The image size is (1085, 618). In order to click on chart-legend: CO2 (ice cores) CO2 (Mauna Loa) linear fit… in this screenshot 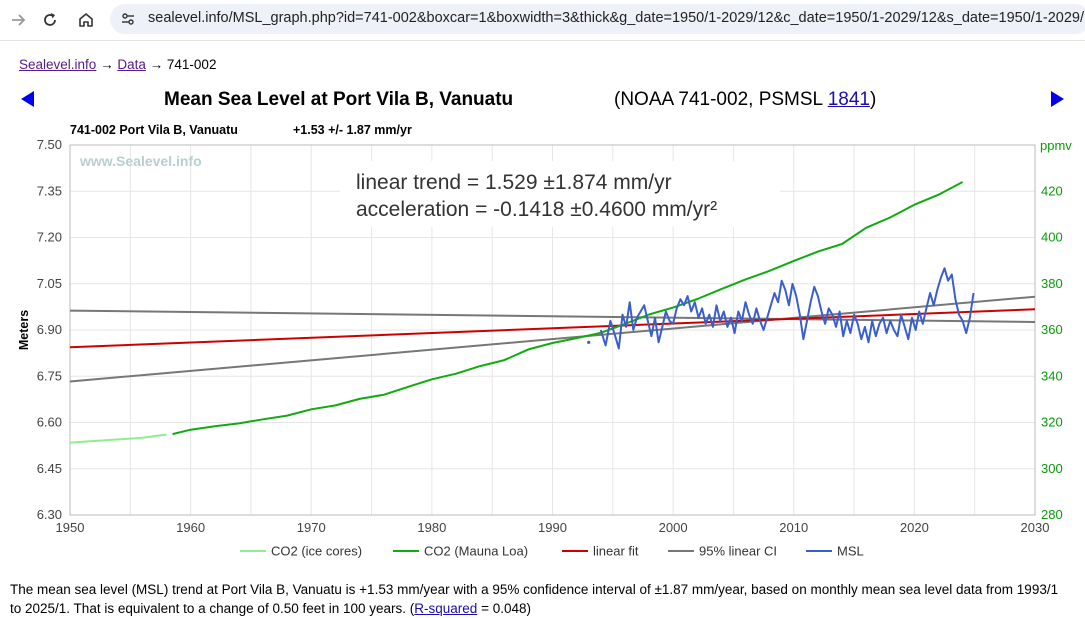, I will do `click(552, 551)`.